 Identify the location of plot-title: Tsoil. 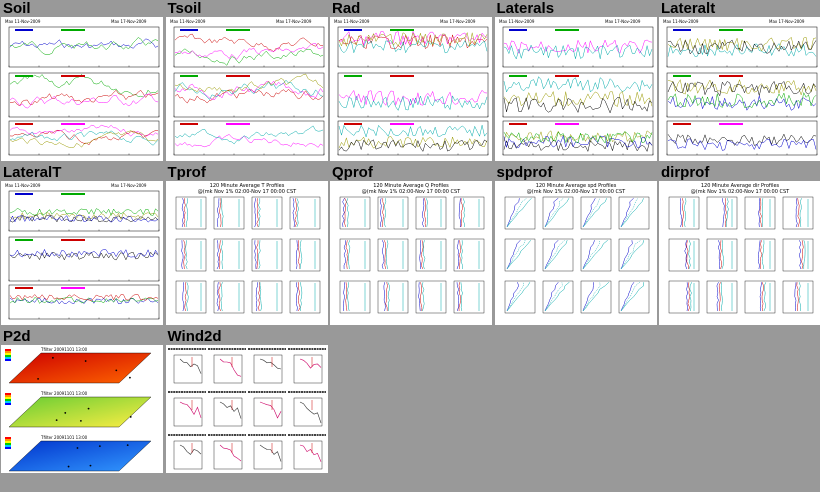
(184, 8).